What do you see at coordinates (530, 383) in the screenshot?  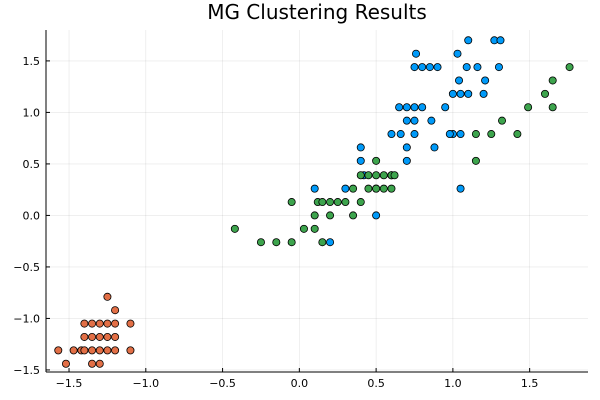 I see `x-tick-label: 1.5` at bounding box center [530, 383].